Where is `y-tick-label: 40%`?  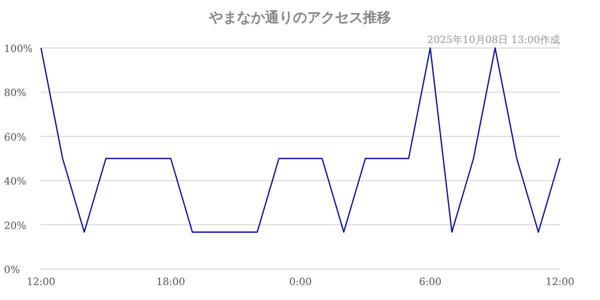 y-tick-label: 40% is located at coordinates (15, 182).